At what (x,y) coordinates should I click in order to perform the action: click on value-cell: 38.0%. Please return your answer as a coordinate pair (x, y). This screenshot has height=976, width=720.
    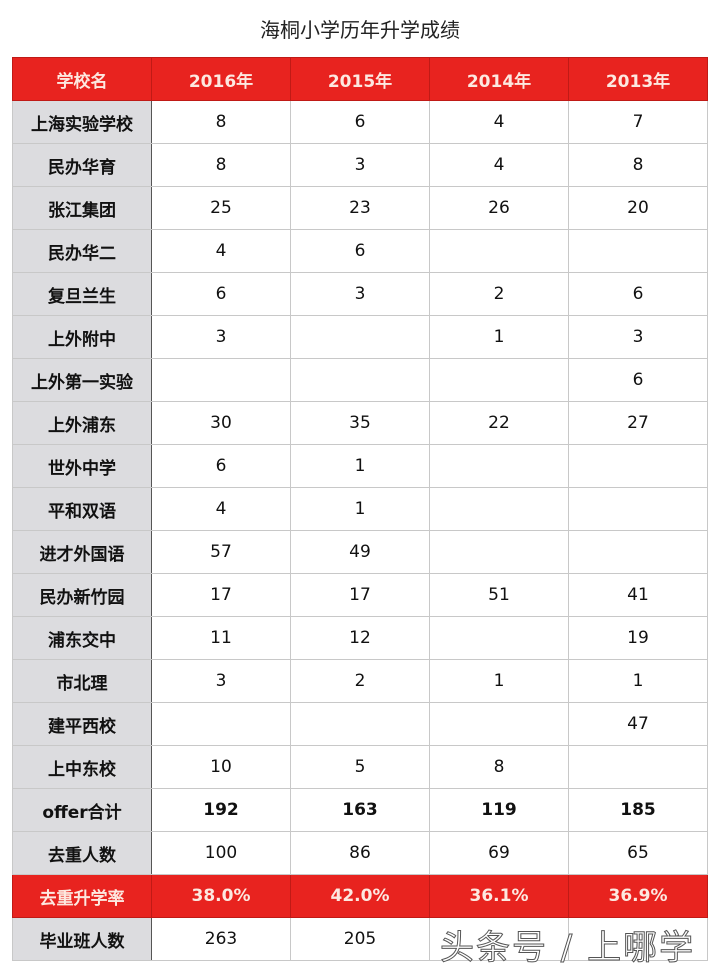
    Looking at the image, I should click on (221, 896).